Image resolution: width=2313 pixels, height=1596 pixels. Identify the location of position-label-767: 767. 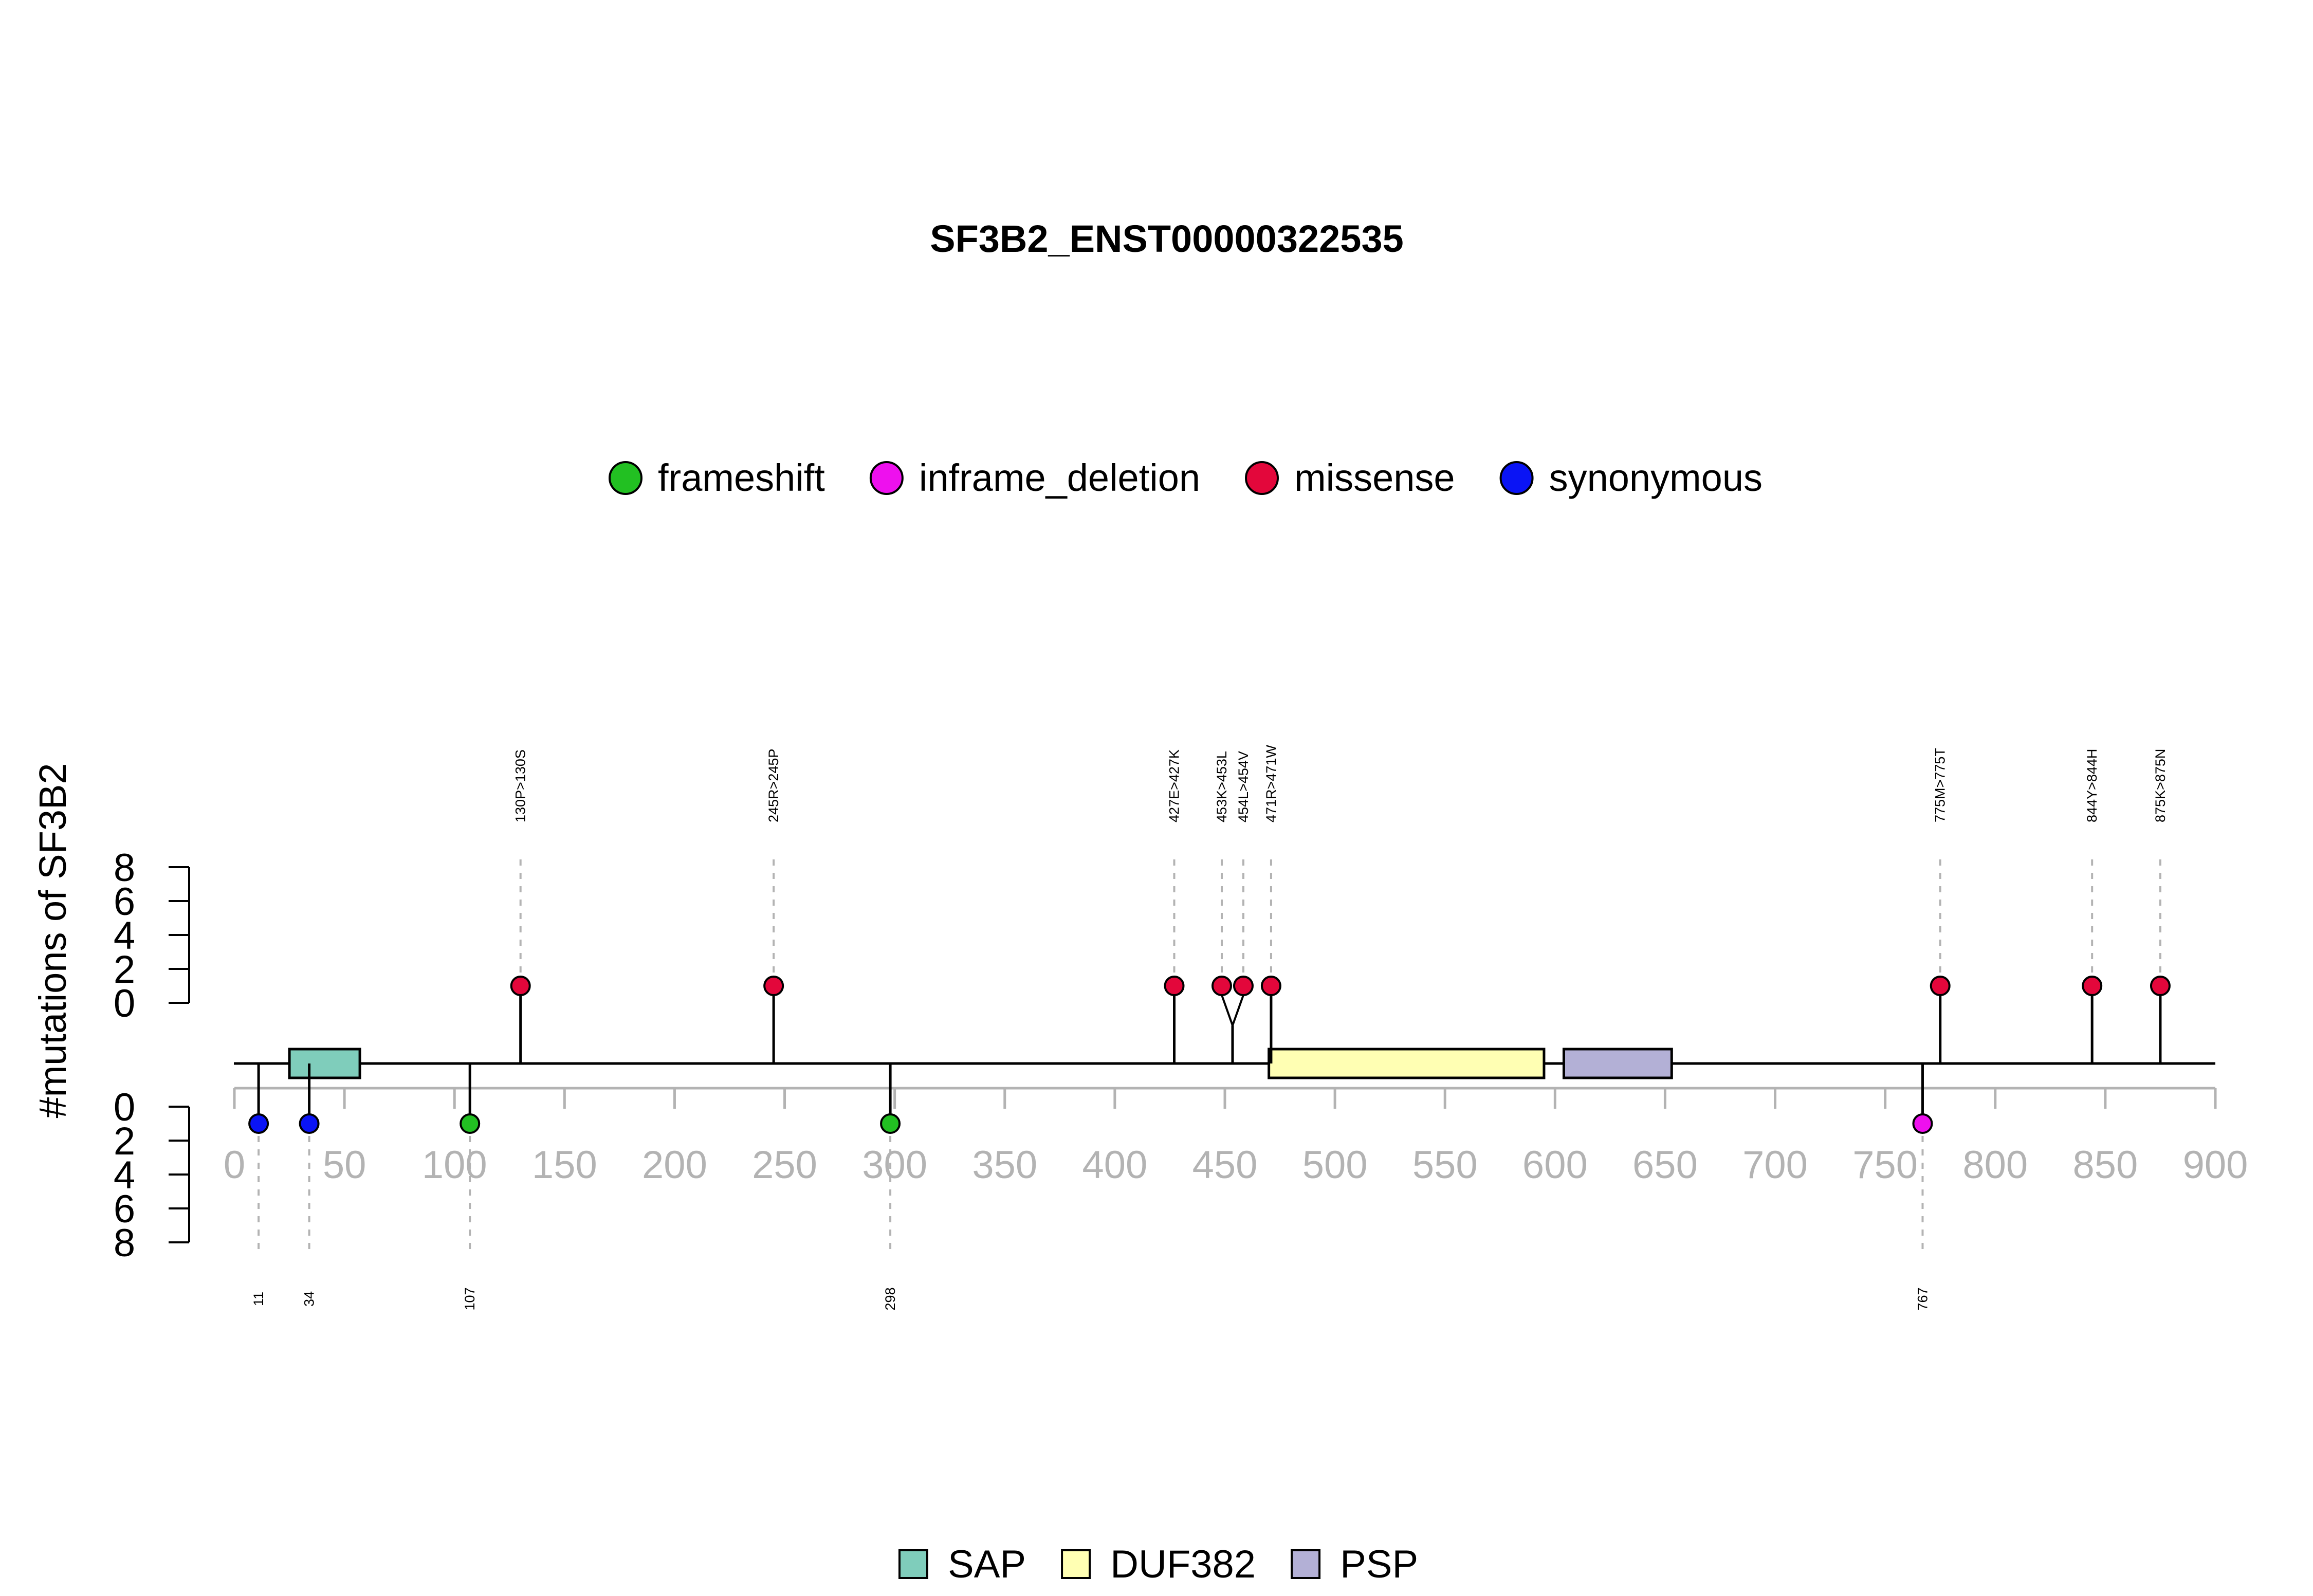
(1922, 1298).